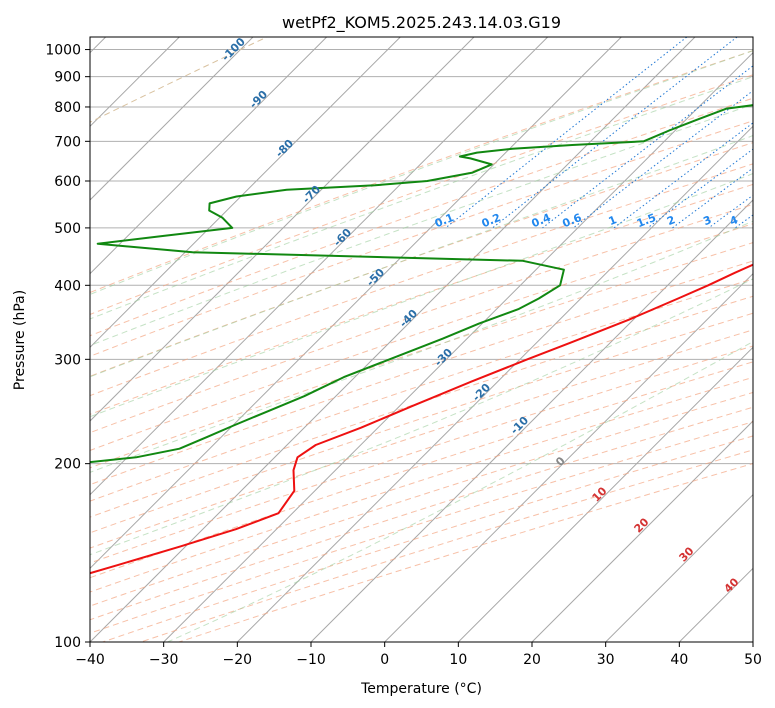 This screenshot has height=708, width=775. What do you see at coordinates (67, 108) in the screenshot?
I see `y-tick-label: 800` at bounding box center [67, 108].